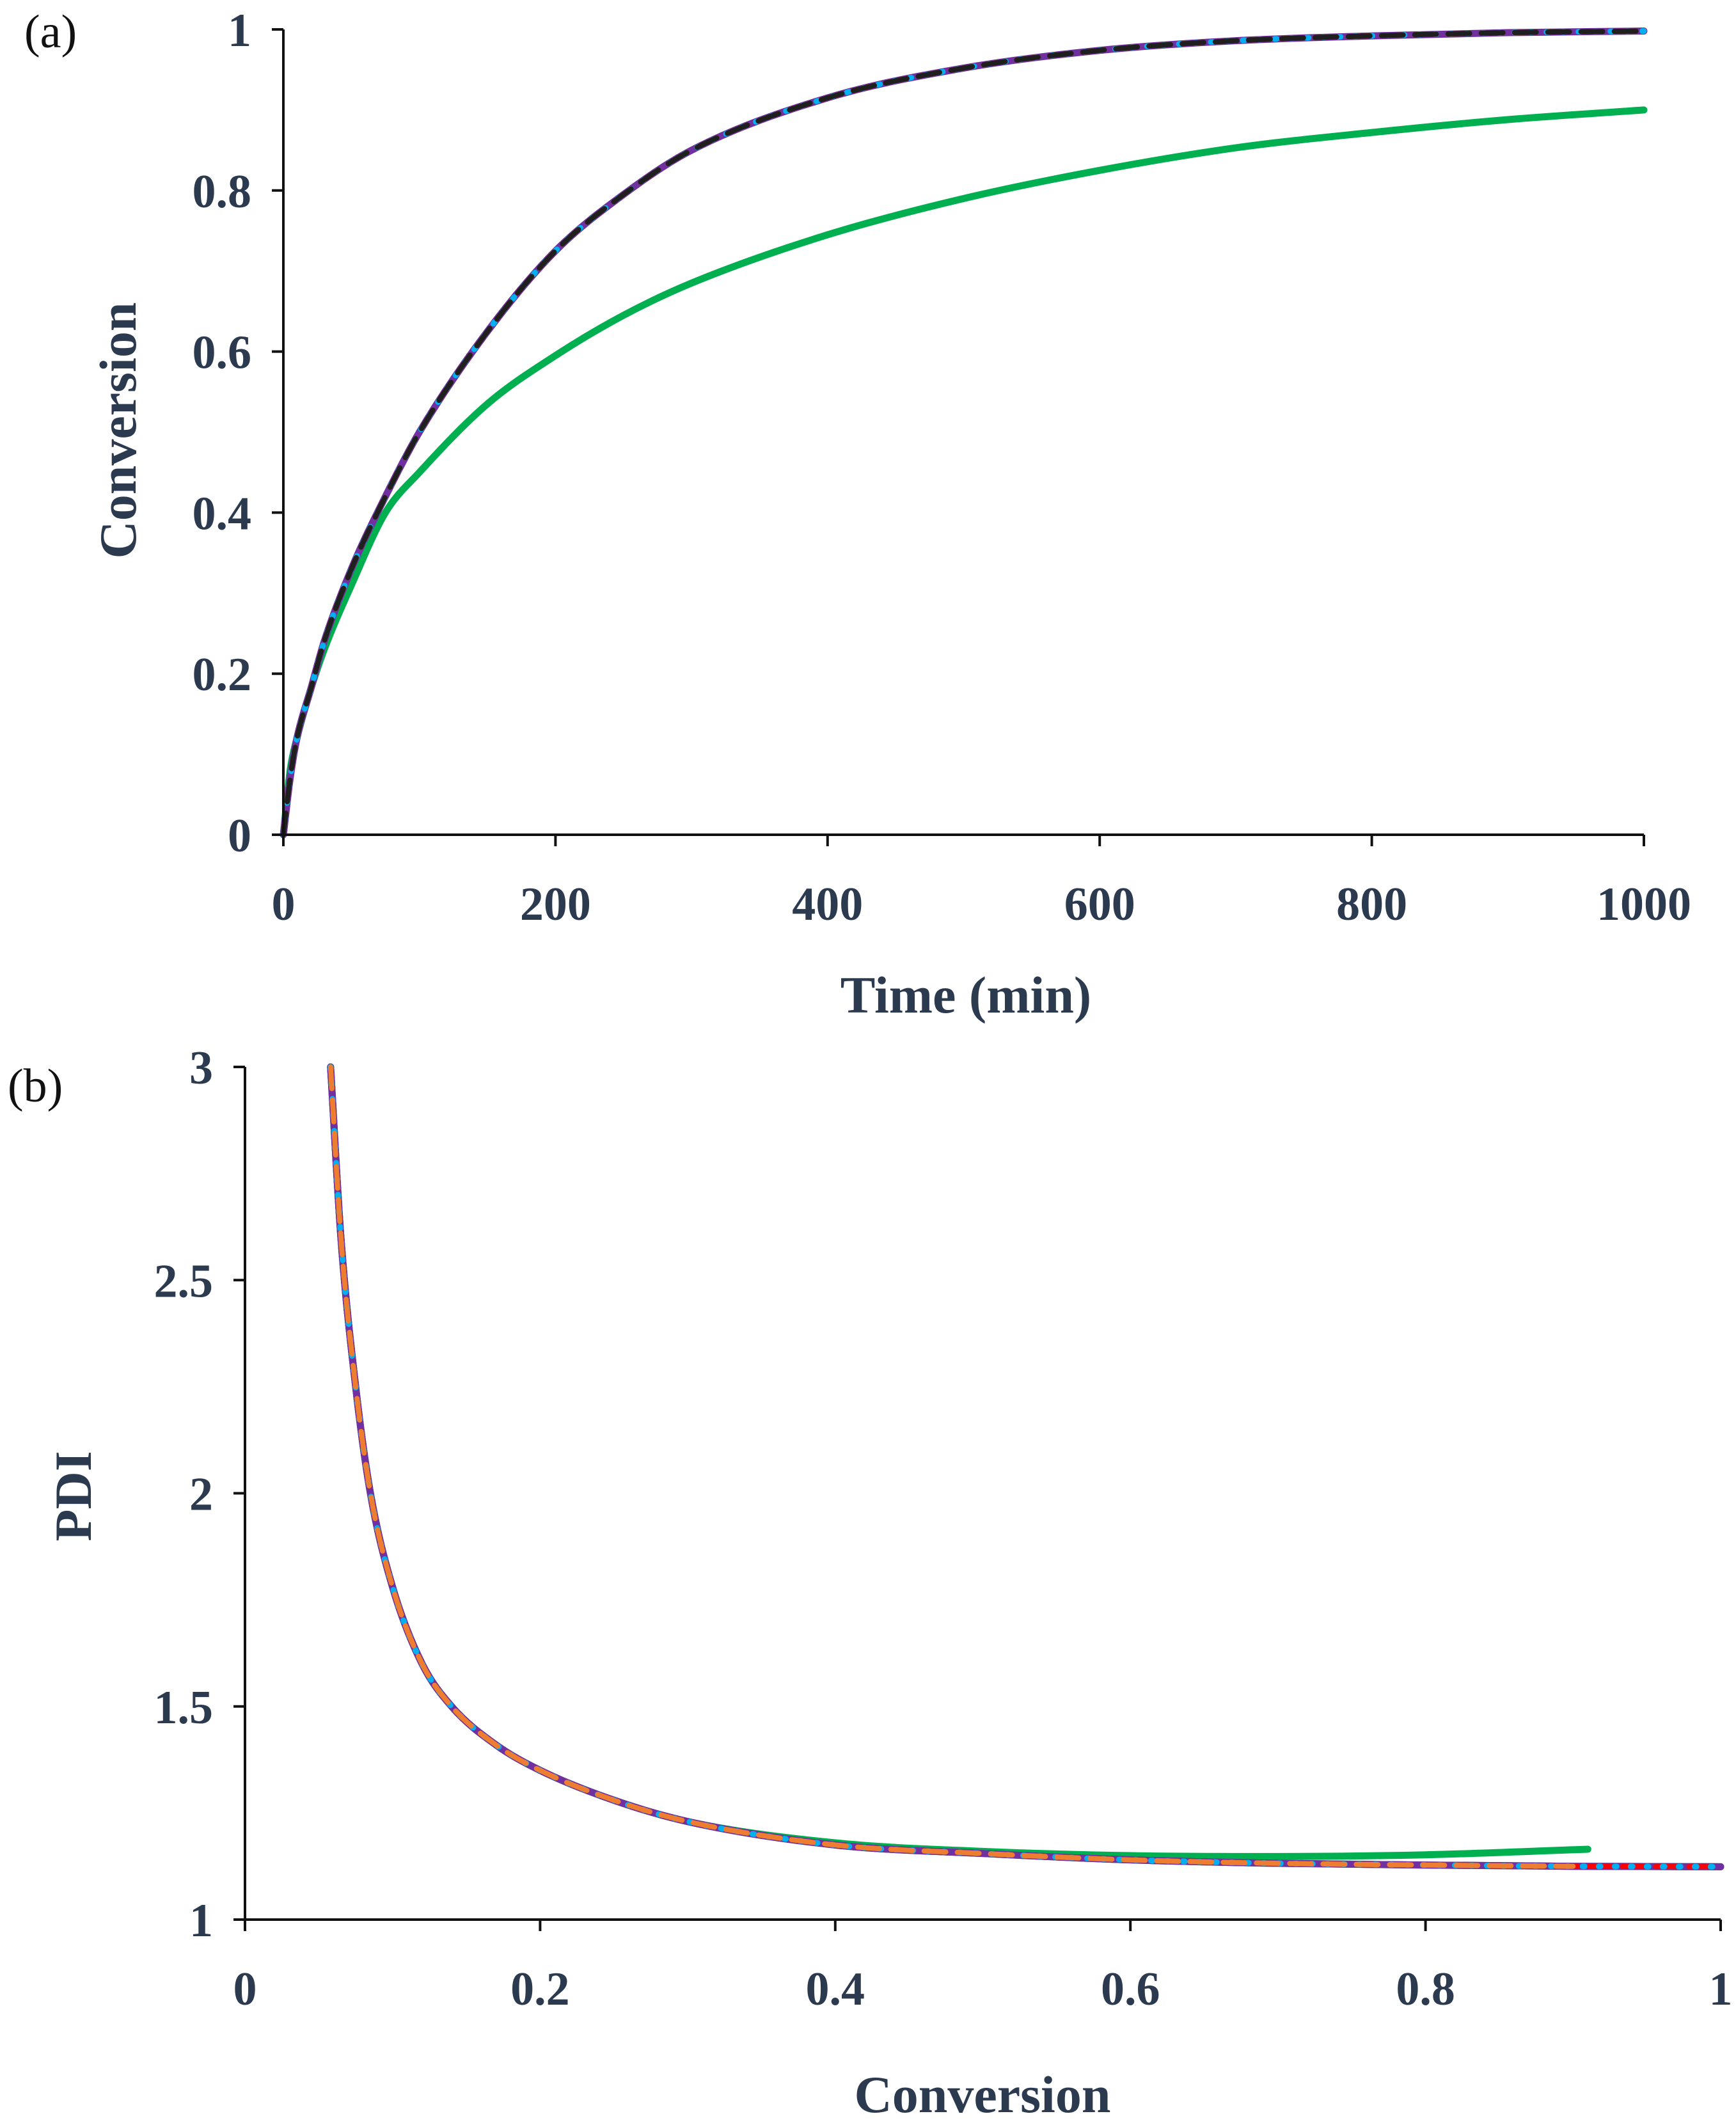 The height and width of the screenshot is (2123, 1736). I want to click on y-tick-label: 0.8, so click(222, 192).